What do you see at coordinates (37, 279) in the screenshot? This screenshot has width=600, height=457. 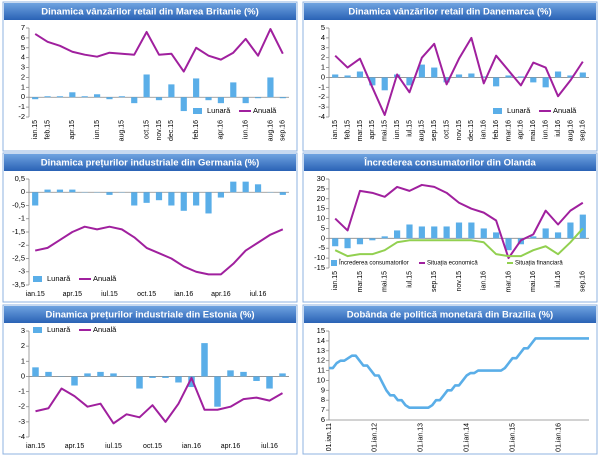 I see `legend-swatch` at bounding box center [37, 279].